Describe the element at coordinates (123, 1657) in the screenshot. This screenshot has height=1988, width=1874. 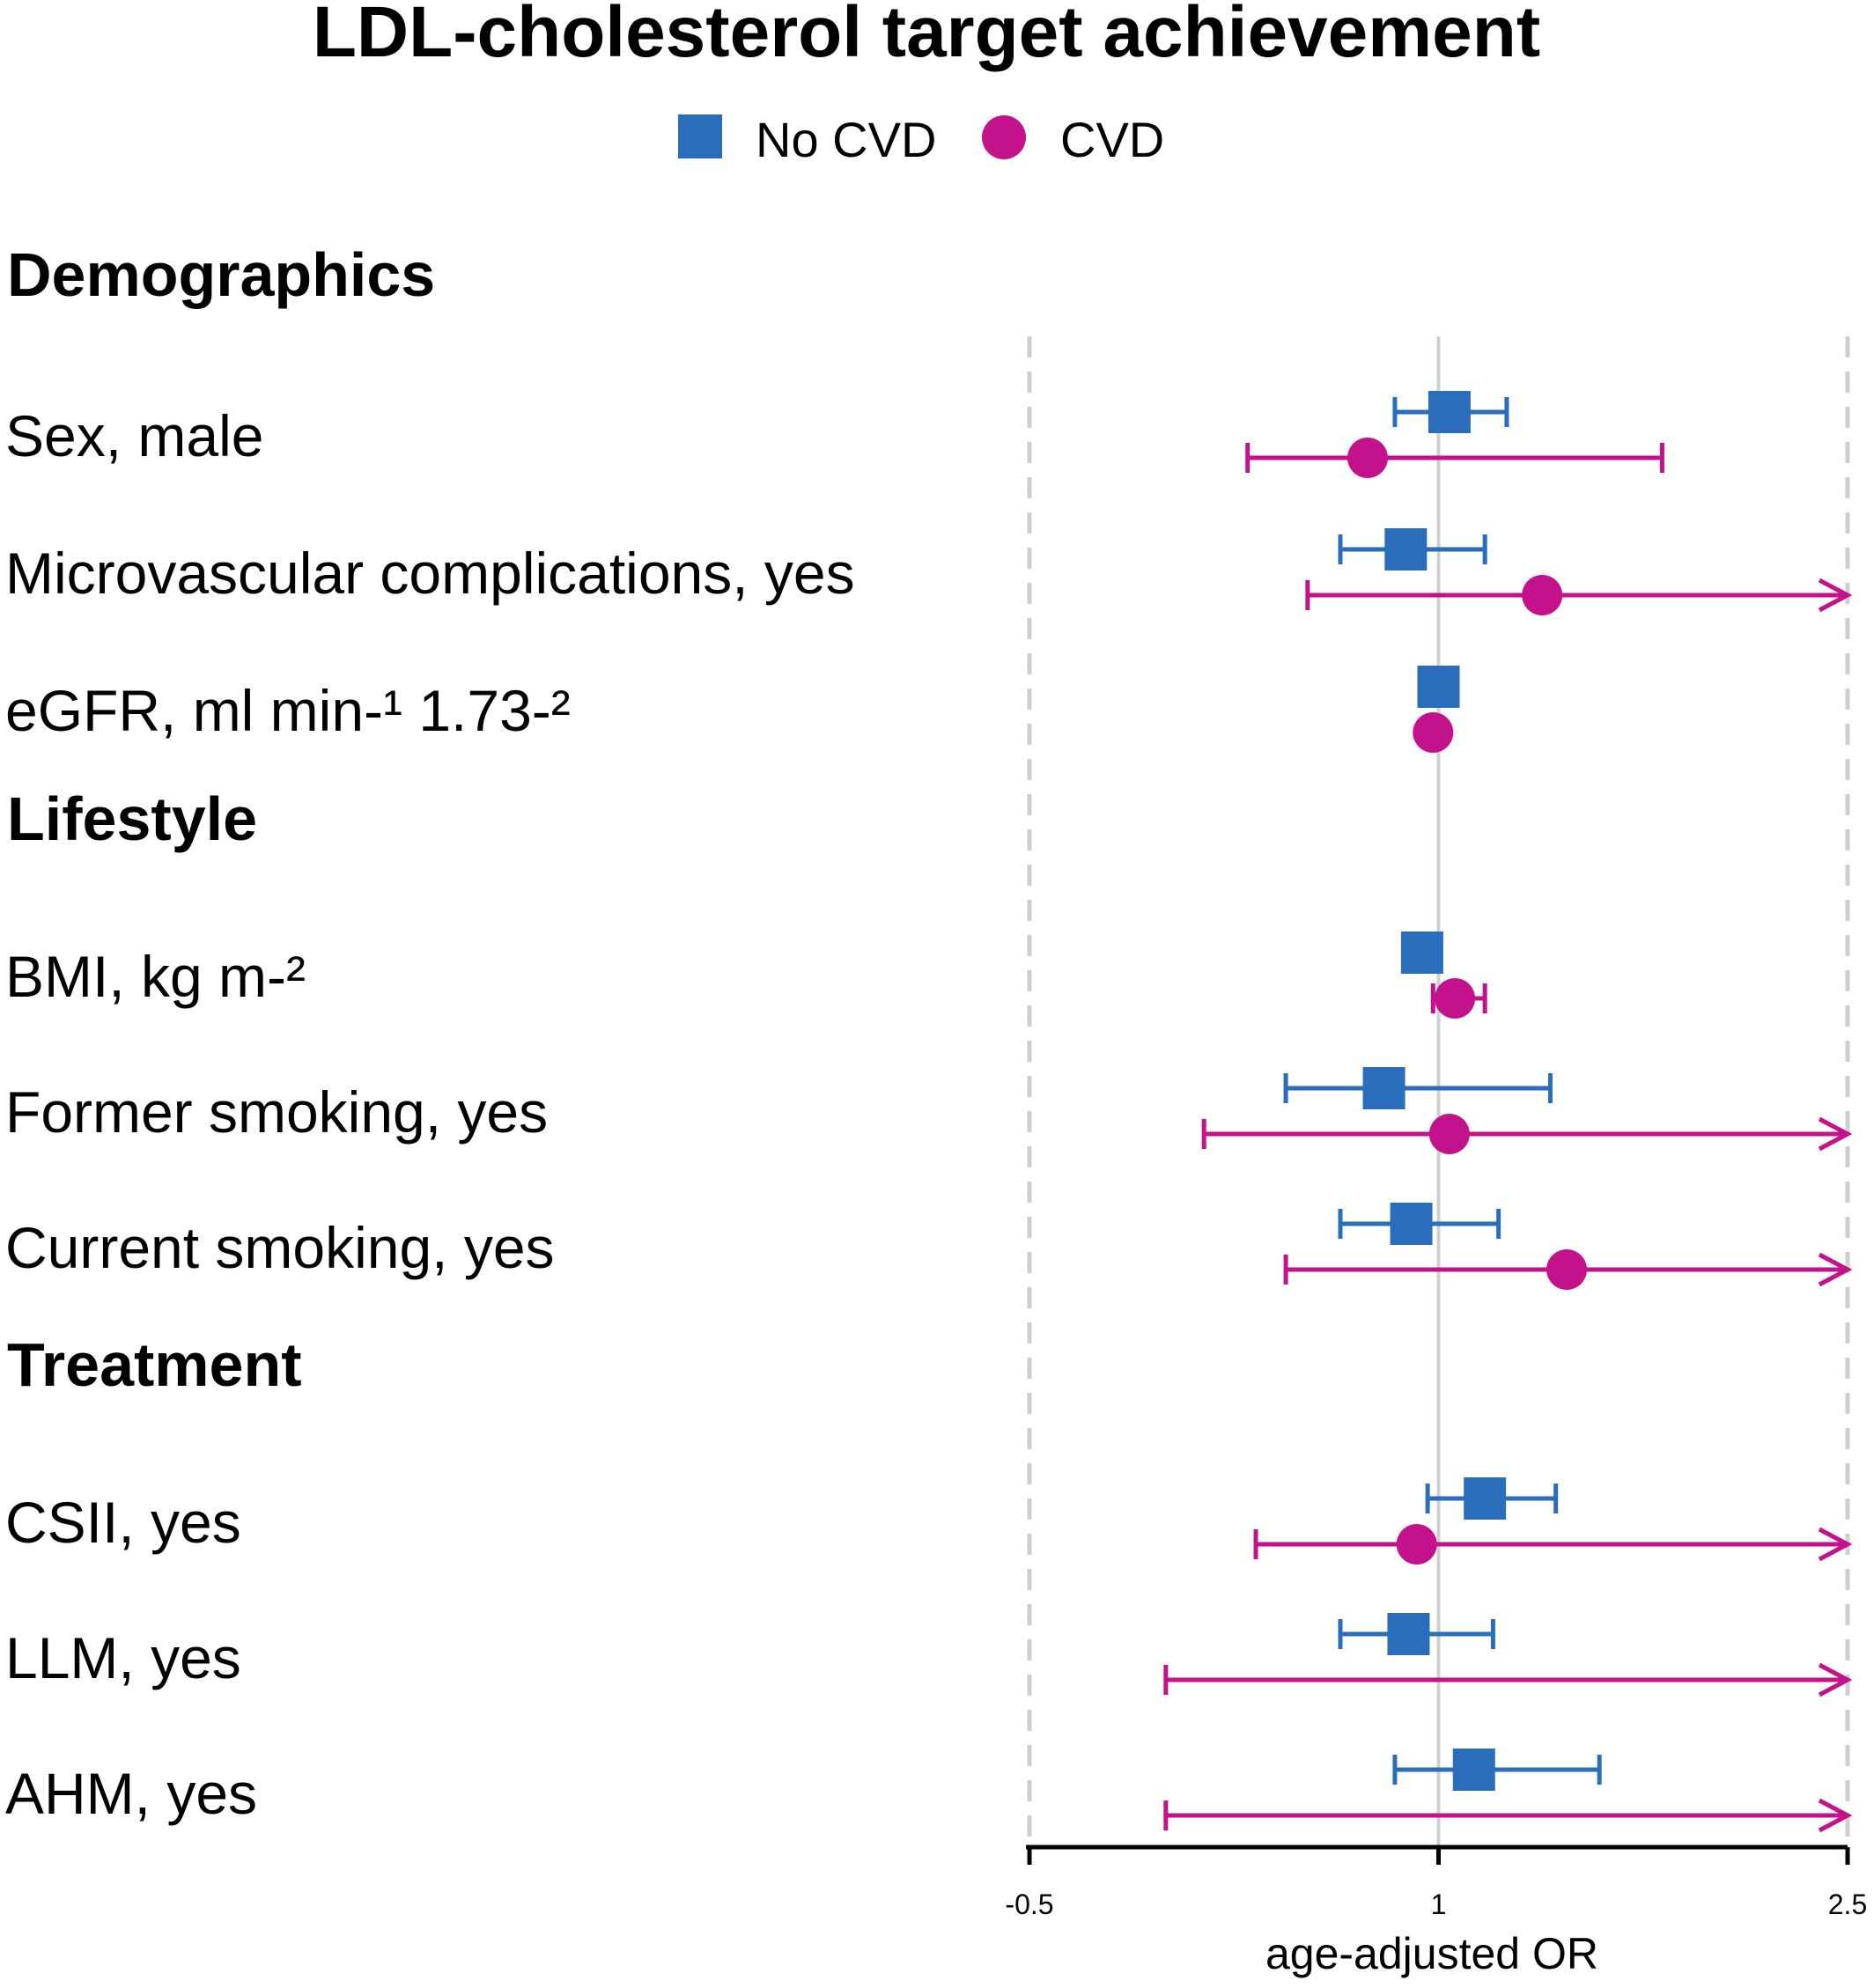
I see `row-label: LLM, yes` at that location.